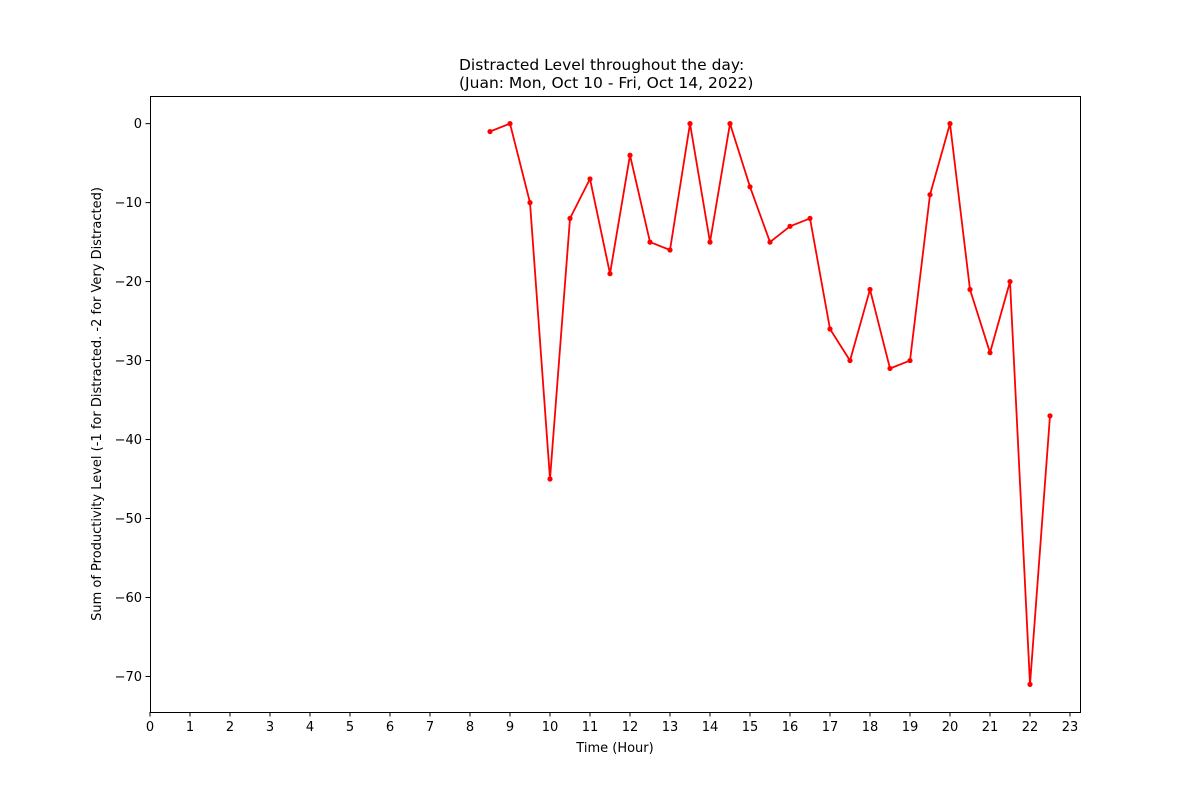 Image resolution: width=1200 pixels, height=800 pixels. What do you see at coordinates (390, 727) in the screenshot?
I see `x-tick-label: 6` at bounding box center [390, 727].